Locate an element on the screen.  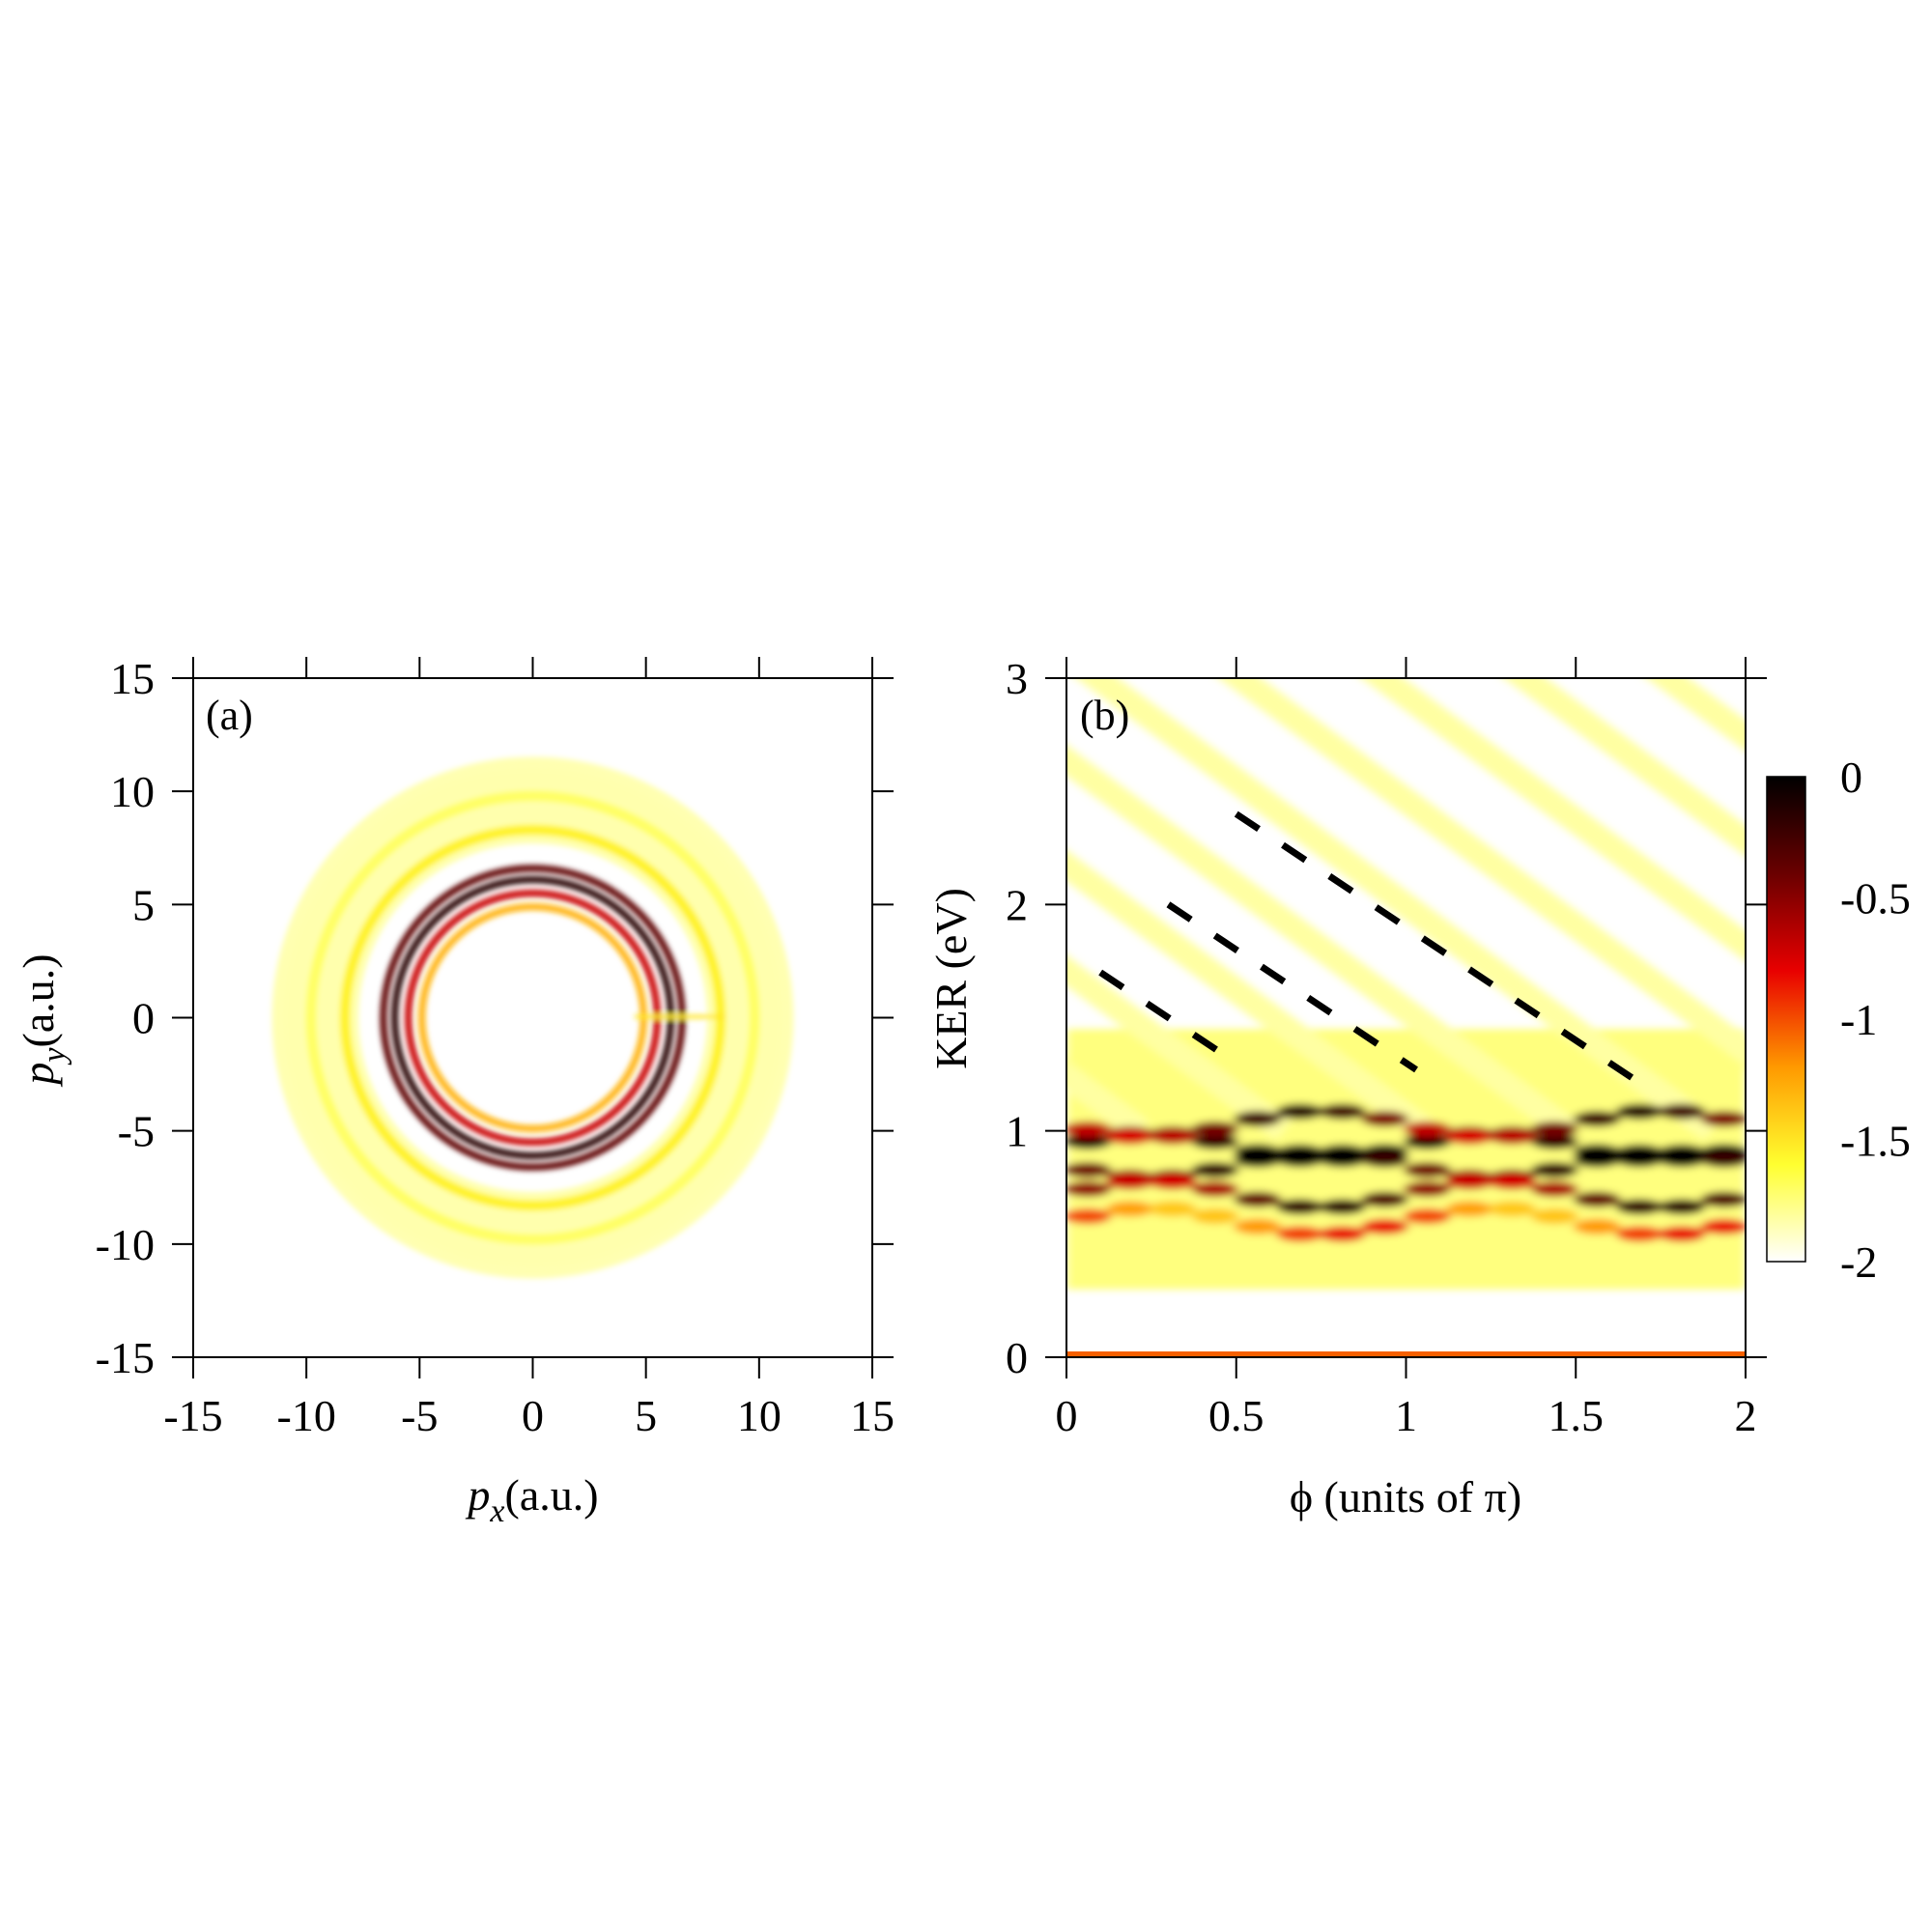
panel-b-dashed-guides is located at coordinates (1375, 952).